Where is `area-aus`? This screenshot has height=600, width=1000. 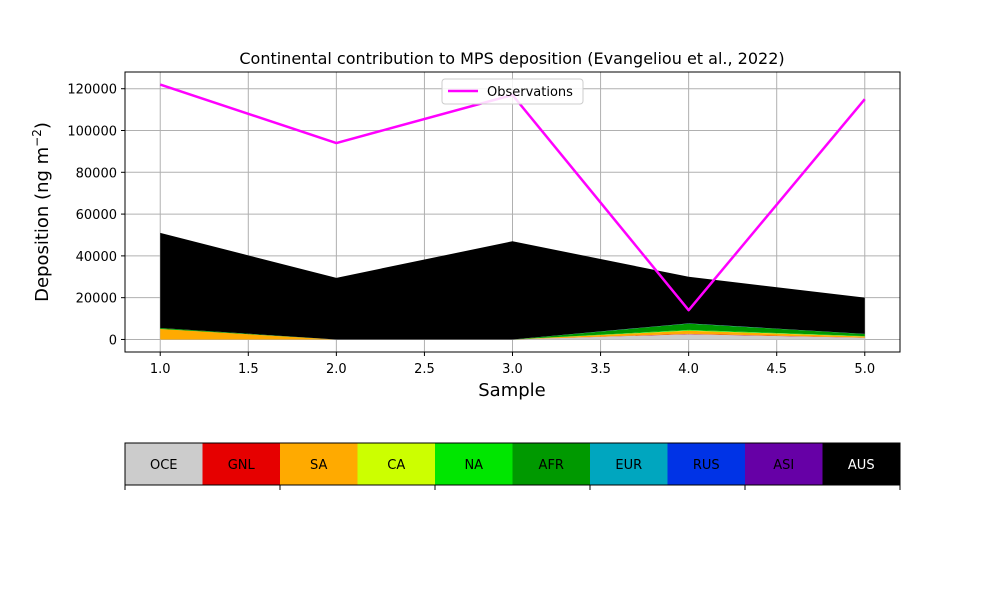 area-aus is located at coordinates (512, 286).